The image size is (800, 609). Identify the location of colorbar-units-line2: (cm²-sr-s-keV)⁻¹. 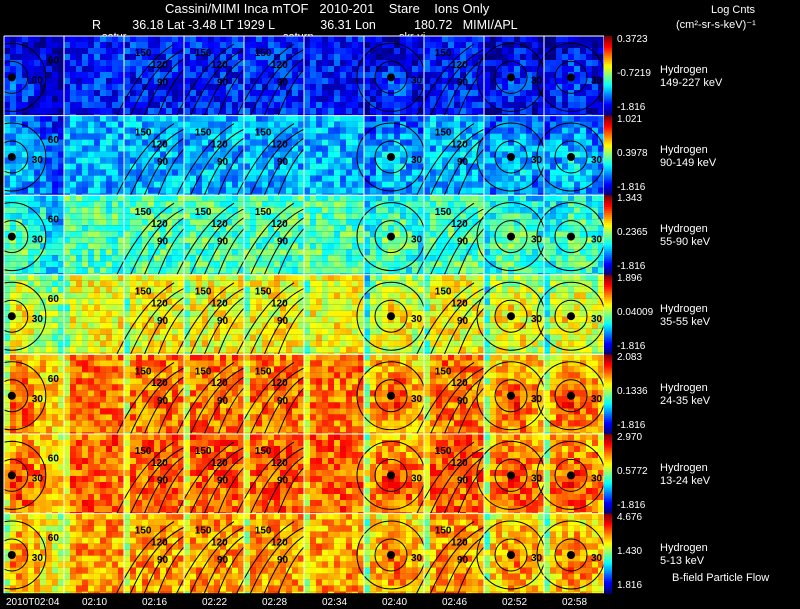
(716, 25).